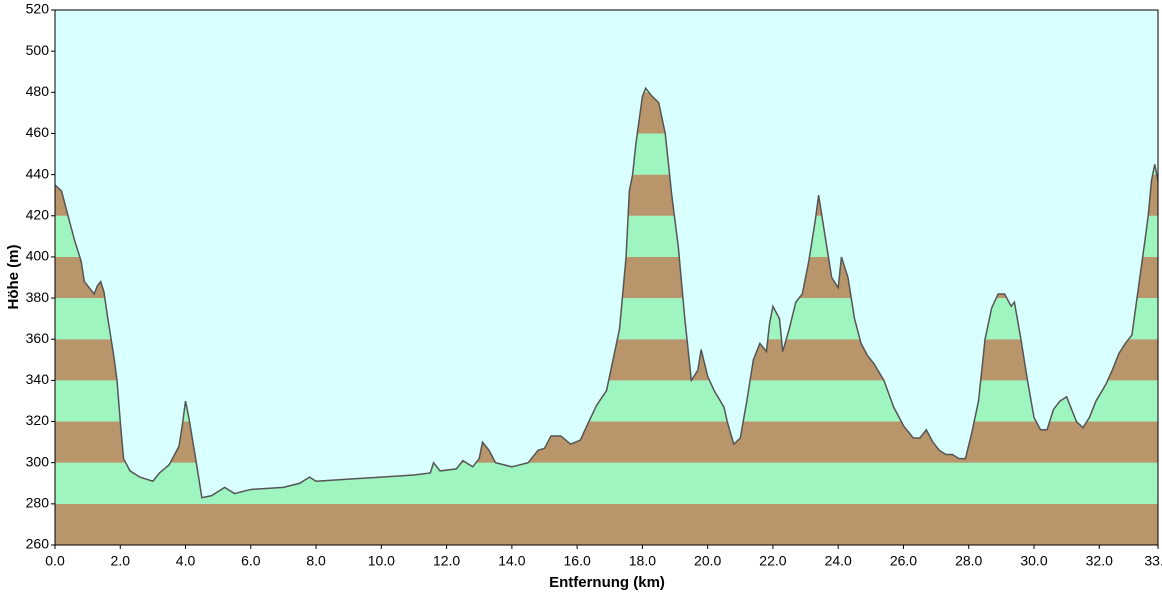 Image resolution: width=1162 pixels, height=594 pixels. What do you see at coordinates (38, 420) in the screenshot?
I see `y-tick-label: 320` at bounding box center [38, 420].